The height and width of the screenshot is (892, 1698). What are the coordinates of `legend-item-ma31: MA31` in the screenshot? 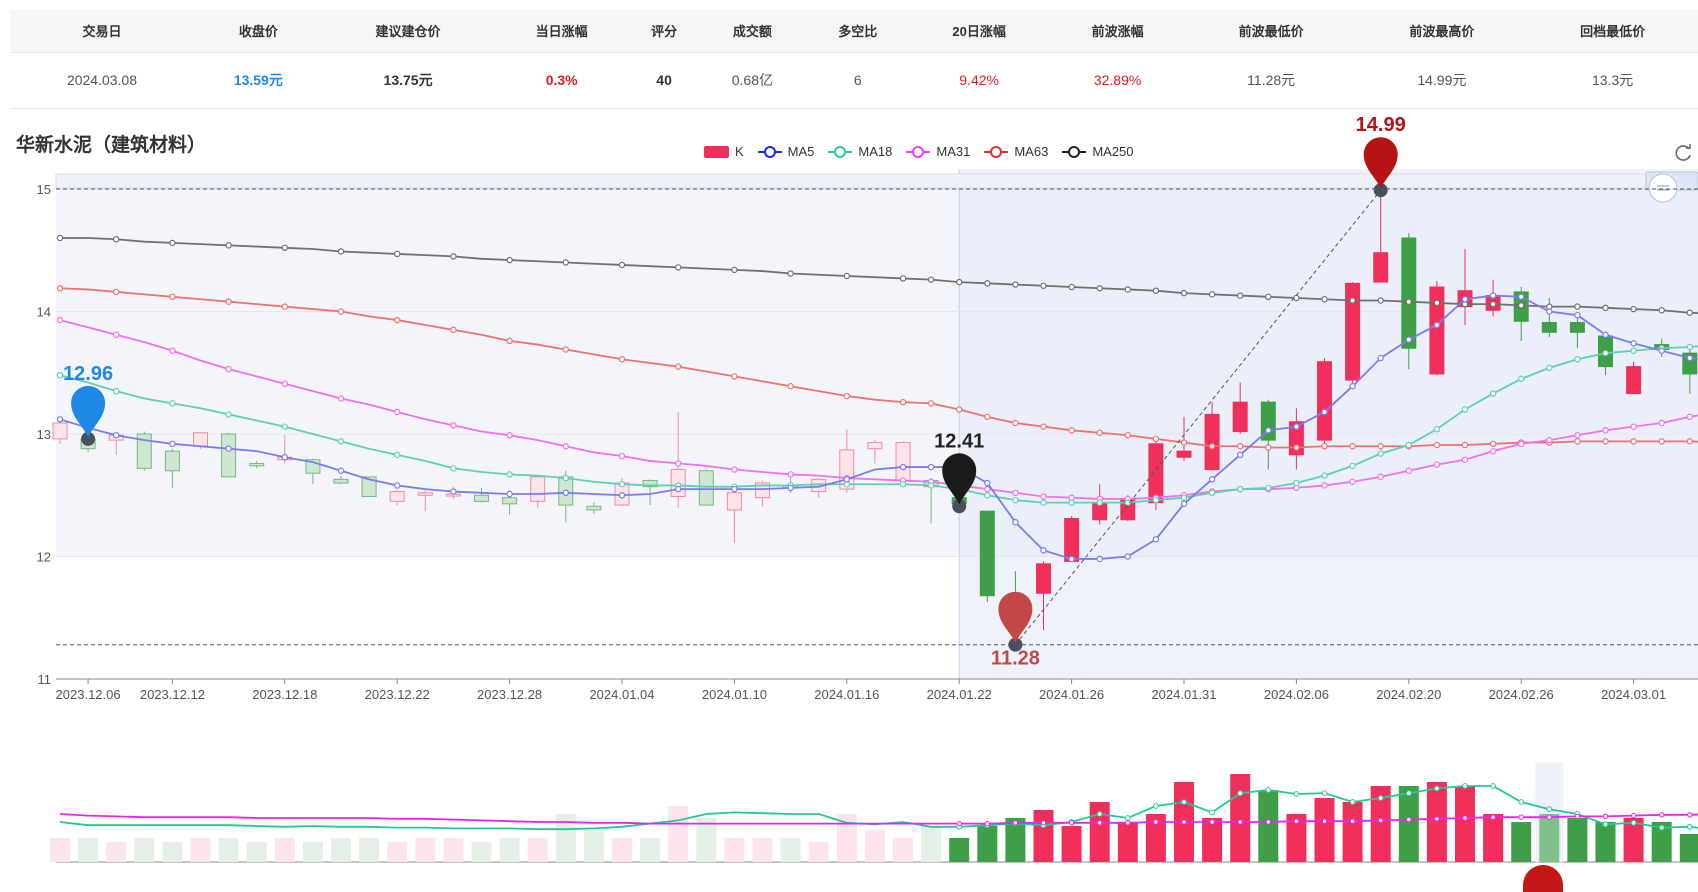 It's located at (938, 151).